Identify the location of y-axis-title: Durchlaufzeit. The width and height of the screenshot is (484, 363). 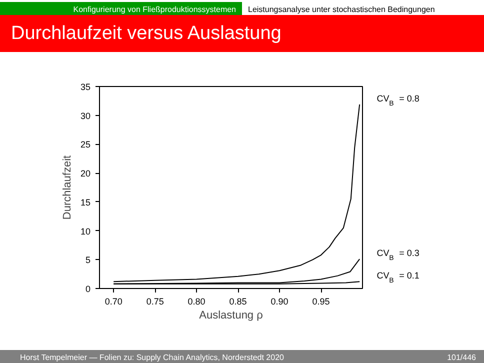
(67, 187).